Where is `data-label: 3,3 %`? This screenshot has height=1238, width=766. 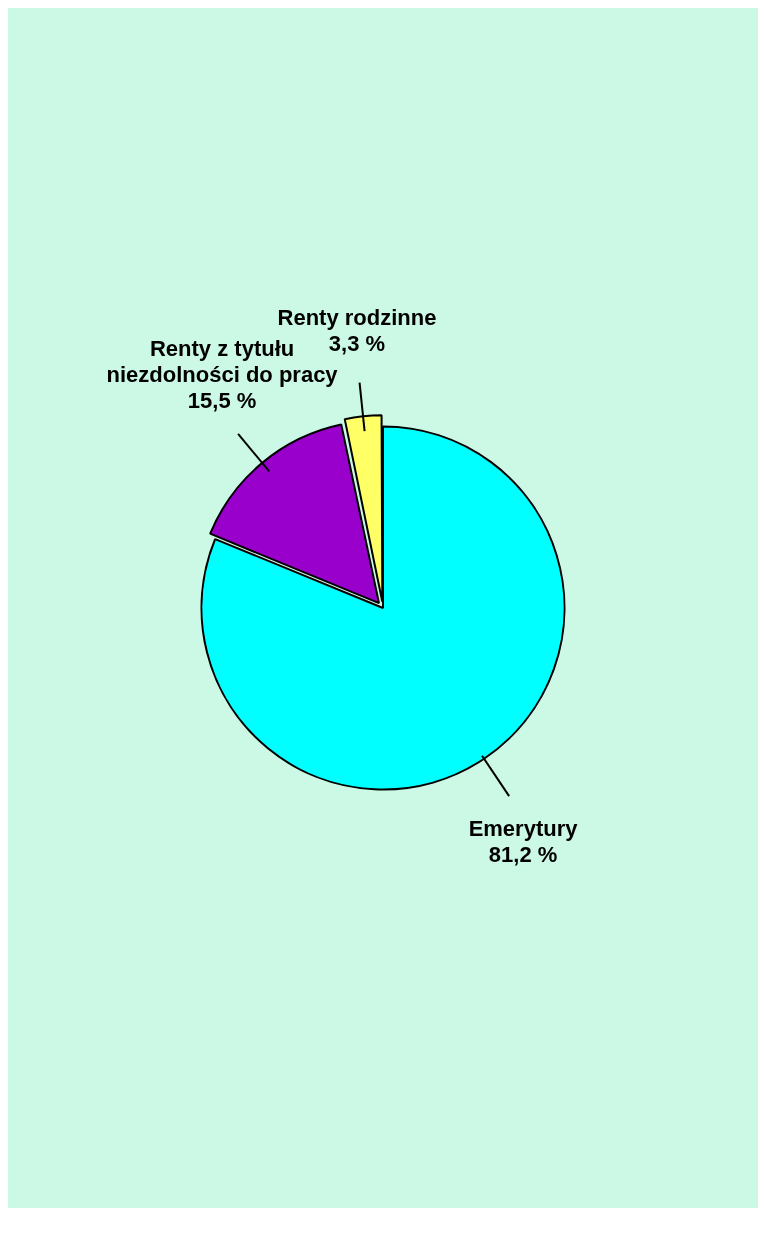
data-label: 3,3 % is located at coordinates (357, 343).